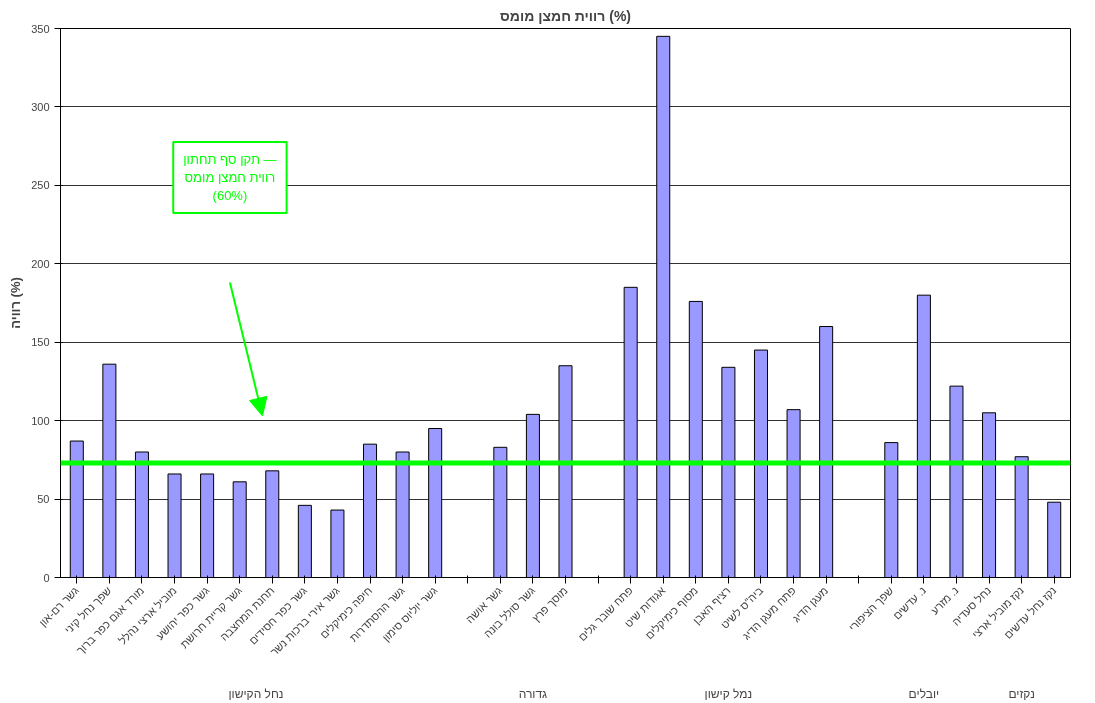 The image size is (1095, 703). Describe the element at coordinates (40, 106) in the screenshot. I see `y-tick-label: 300` at that location.